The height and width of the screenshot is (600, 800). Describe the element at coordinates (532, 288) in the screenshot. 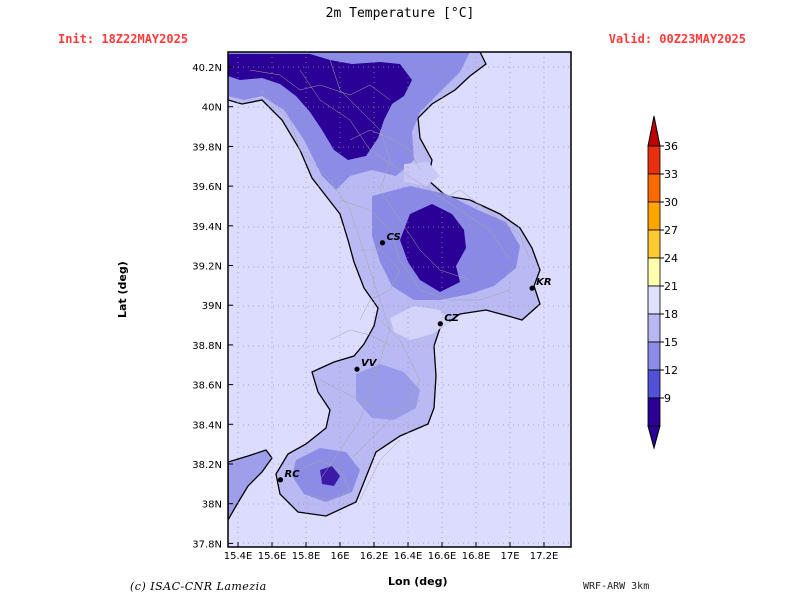

I see `city-dot-kr` at that location.